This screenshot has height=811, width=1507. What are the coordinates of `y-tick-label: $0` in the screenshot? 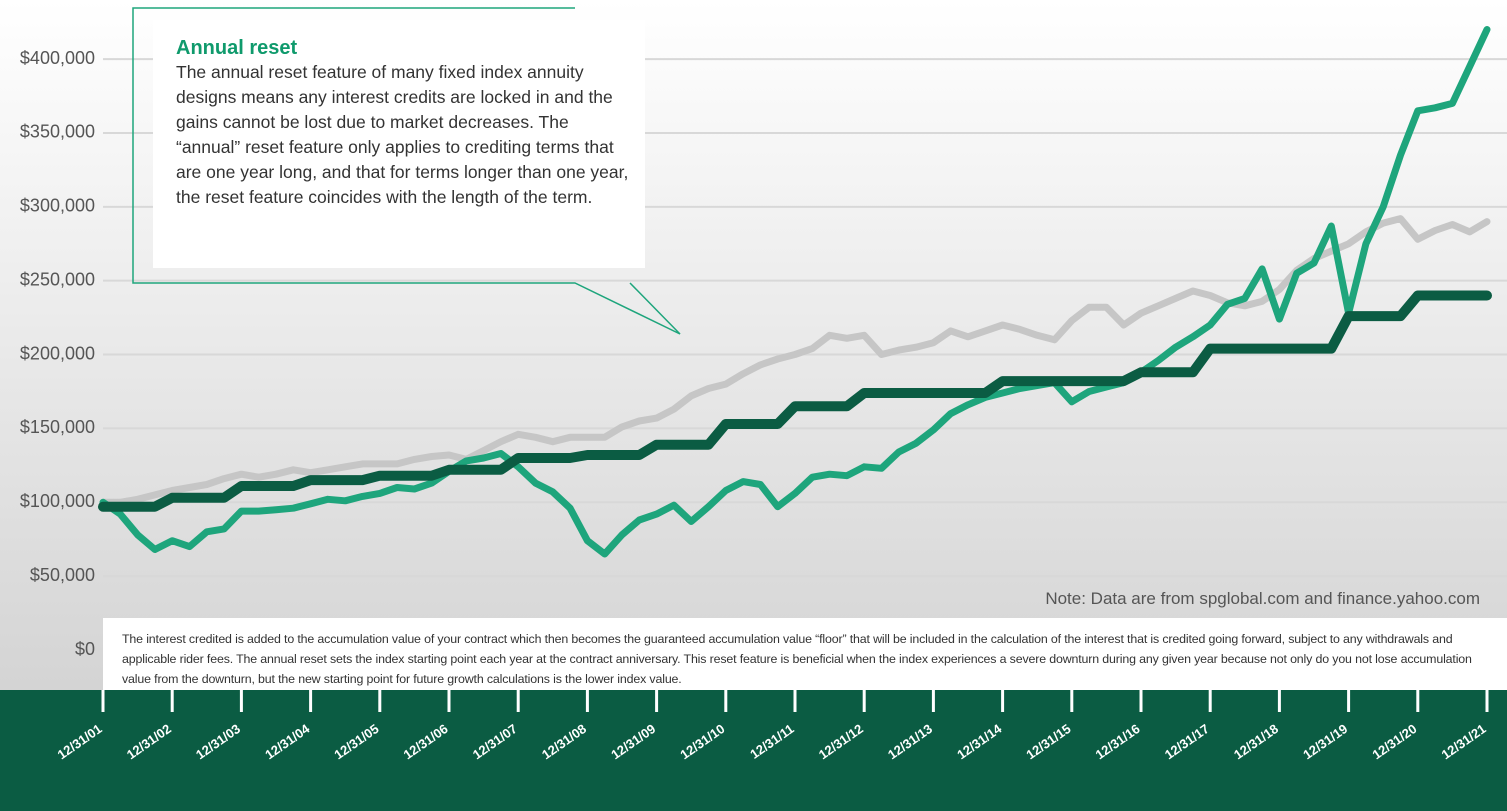 It's located at (85, 649).